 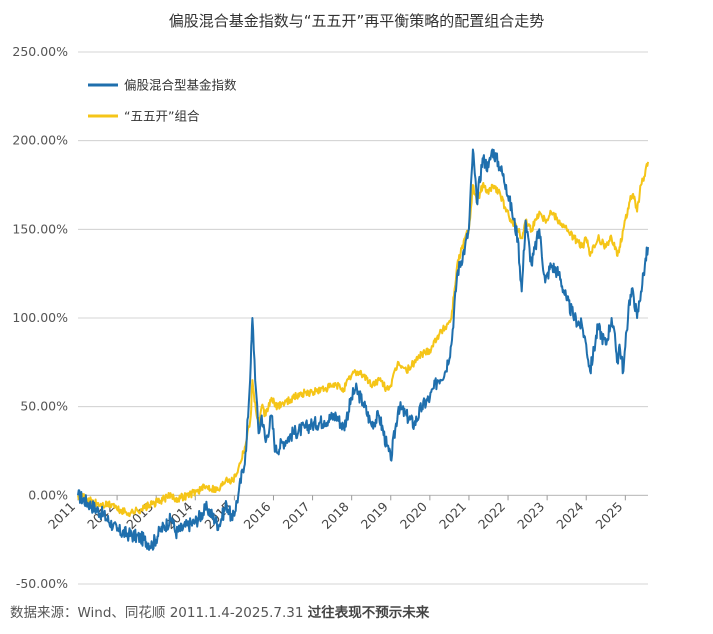 I want to click on y-tick-label: -50.00%, so click(x=42, y=583).